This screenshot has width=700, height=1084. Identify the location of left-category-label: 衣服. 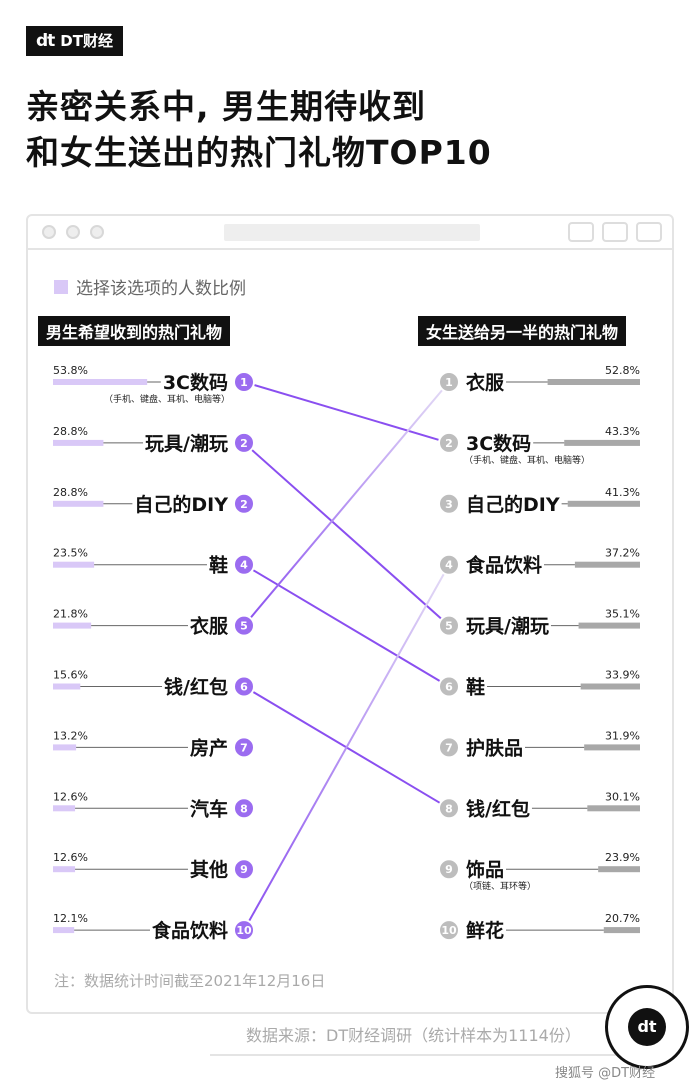
(209, 626).